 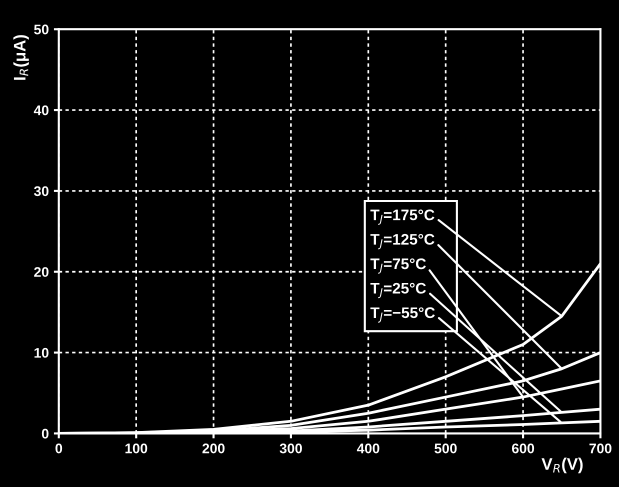 What do you see at coordinates (445, 449) in the screenshot?
I see `x-tick-label: 500` at bounding box center [445, 449].